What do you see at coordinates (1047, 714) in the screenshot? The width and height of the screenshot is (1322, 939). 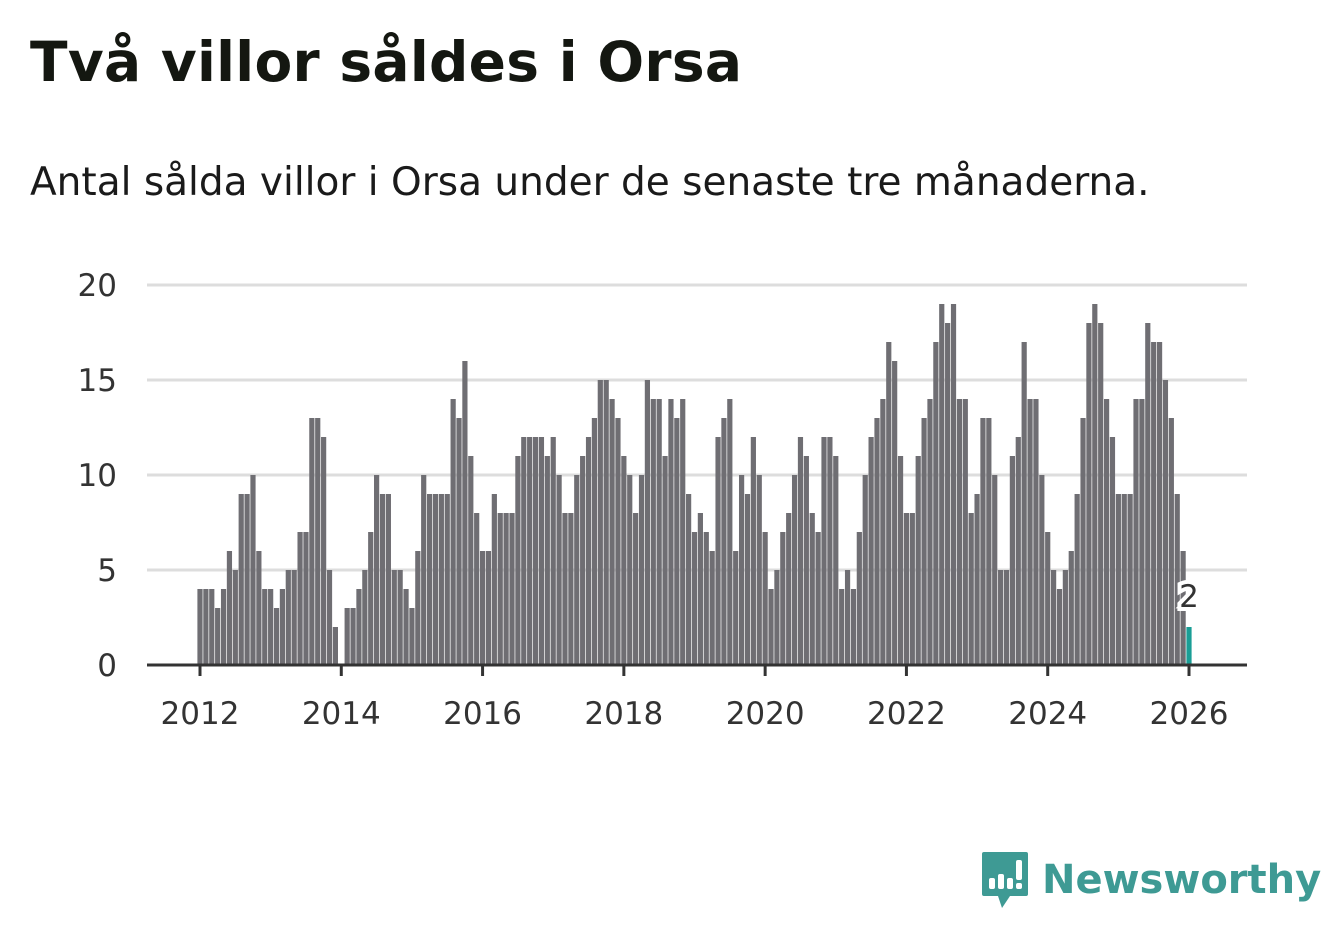 I see `x-tick-label: 2024` at bounding box center [1047, 714].